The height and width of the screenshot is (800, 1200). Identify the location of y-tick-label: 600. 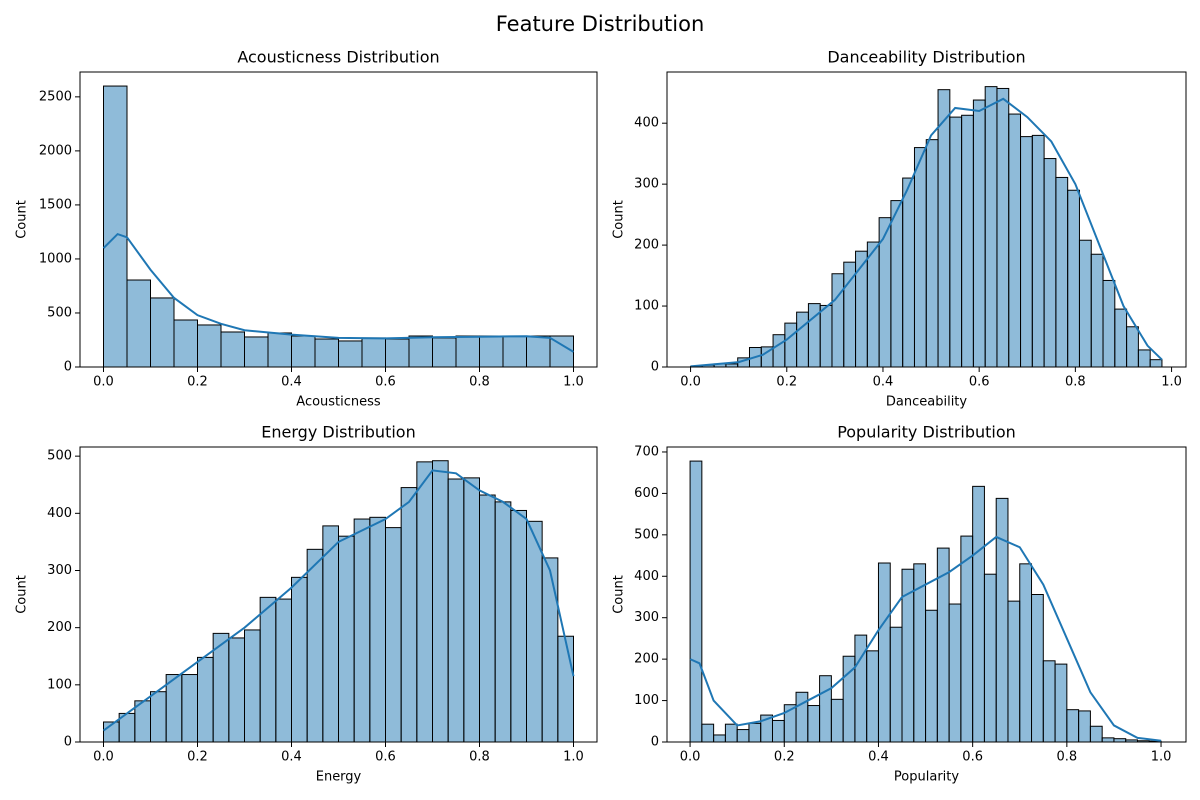
(646, 493).